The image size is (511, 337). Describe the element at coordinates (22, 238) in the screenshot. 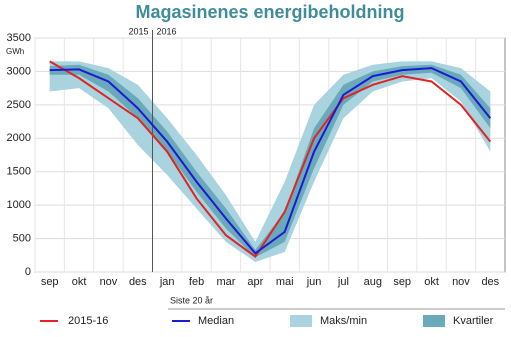

I see `y-tick-label: 500` at that location.